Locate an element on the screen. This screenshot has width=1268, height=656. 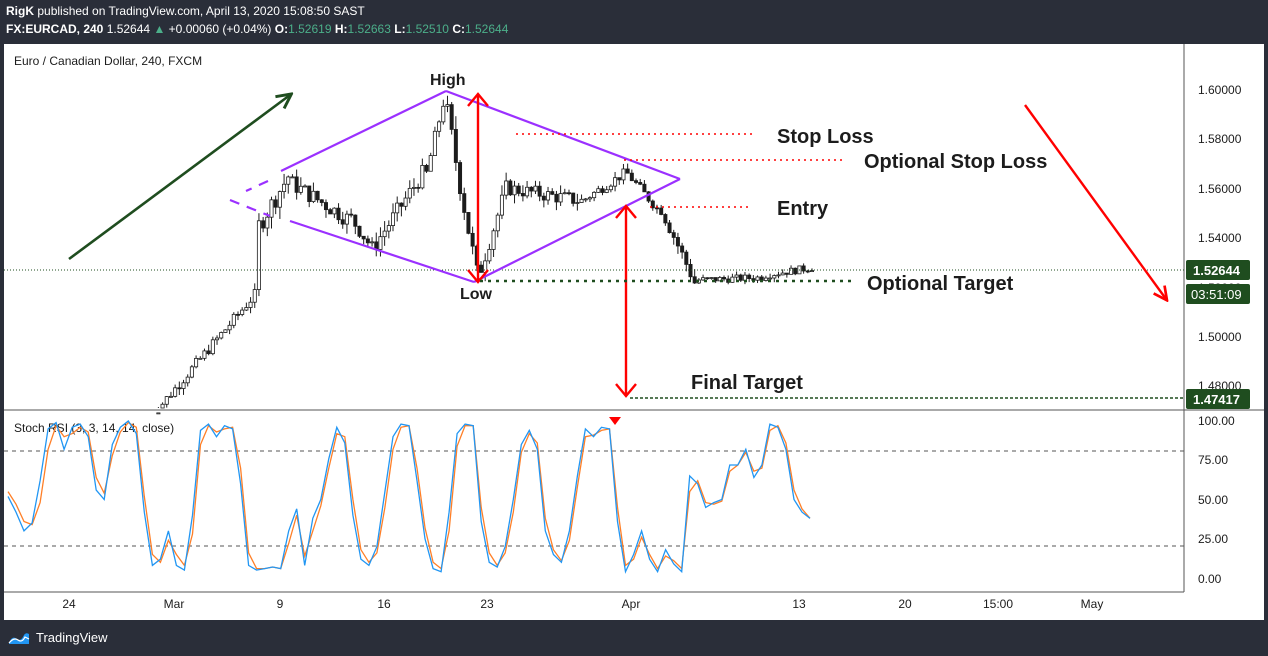
entry-label: Entry is located at coordinates (803, 209).